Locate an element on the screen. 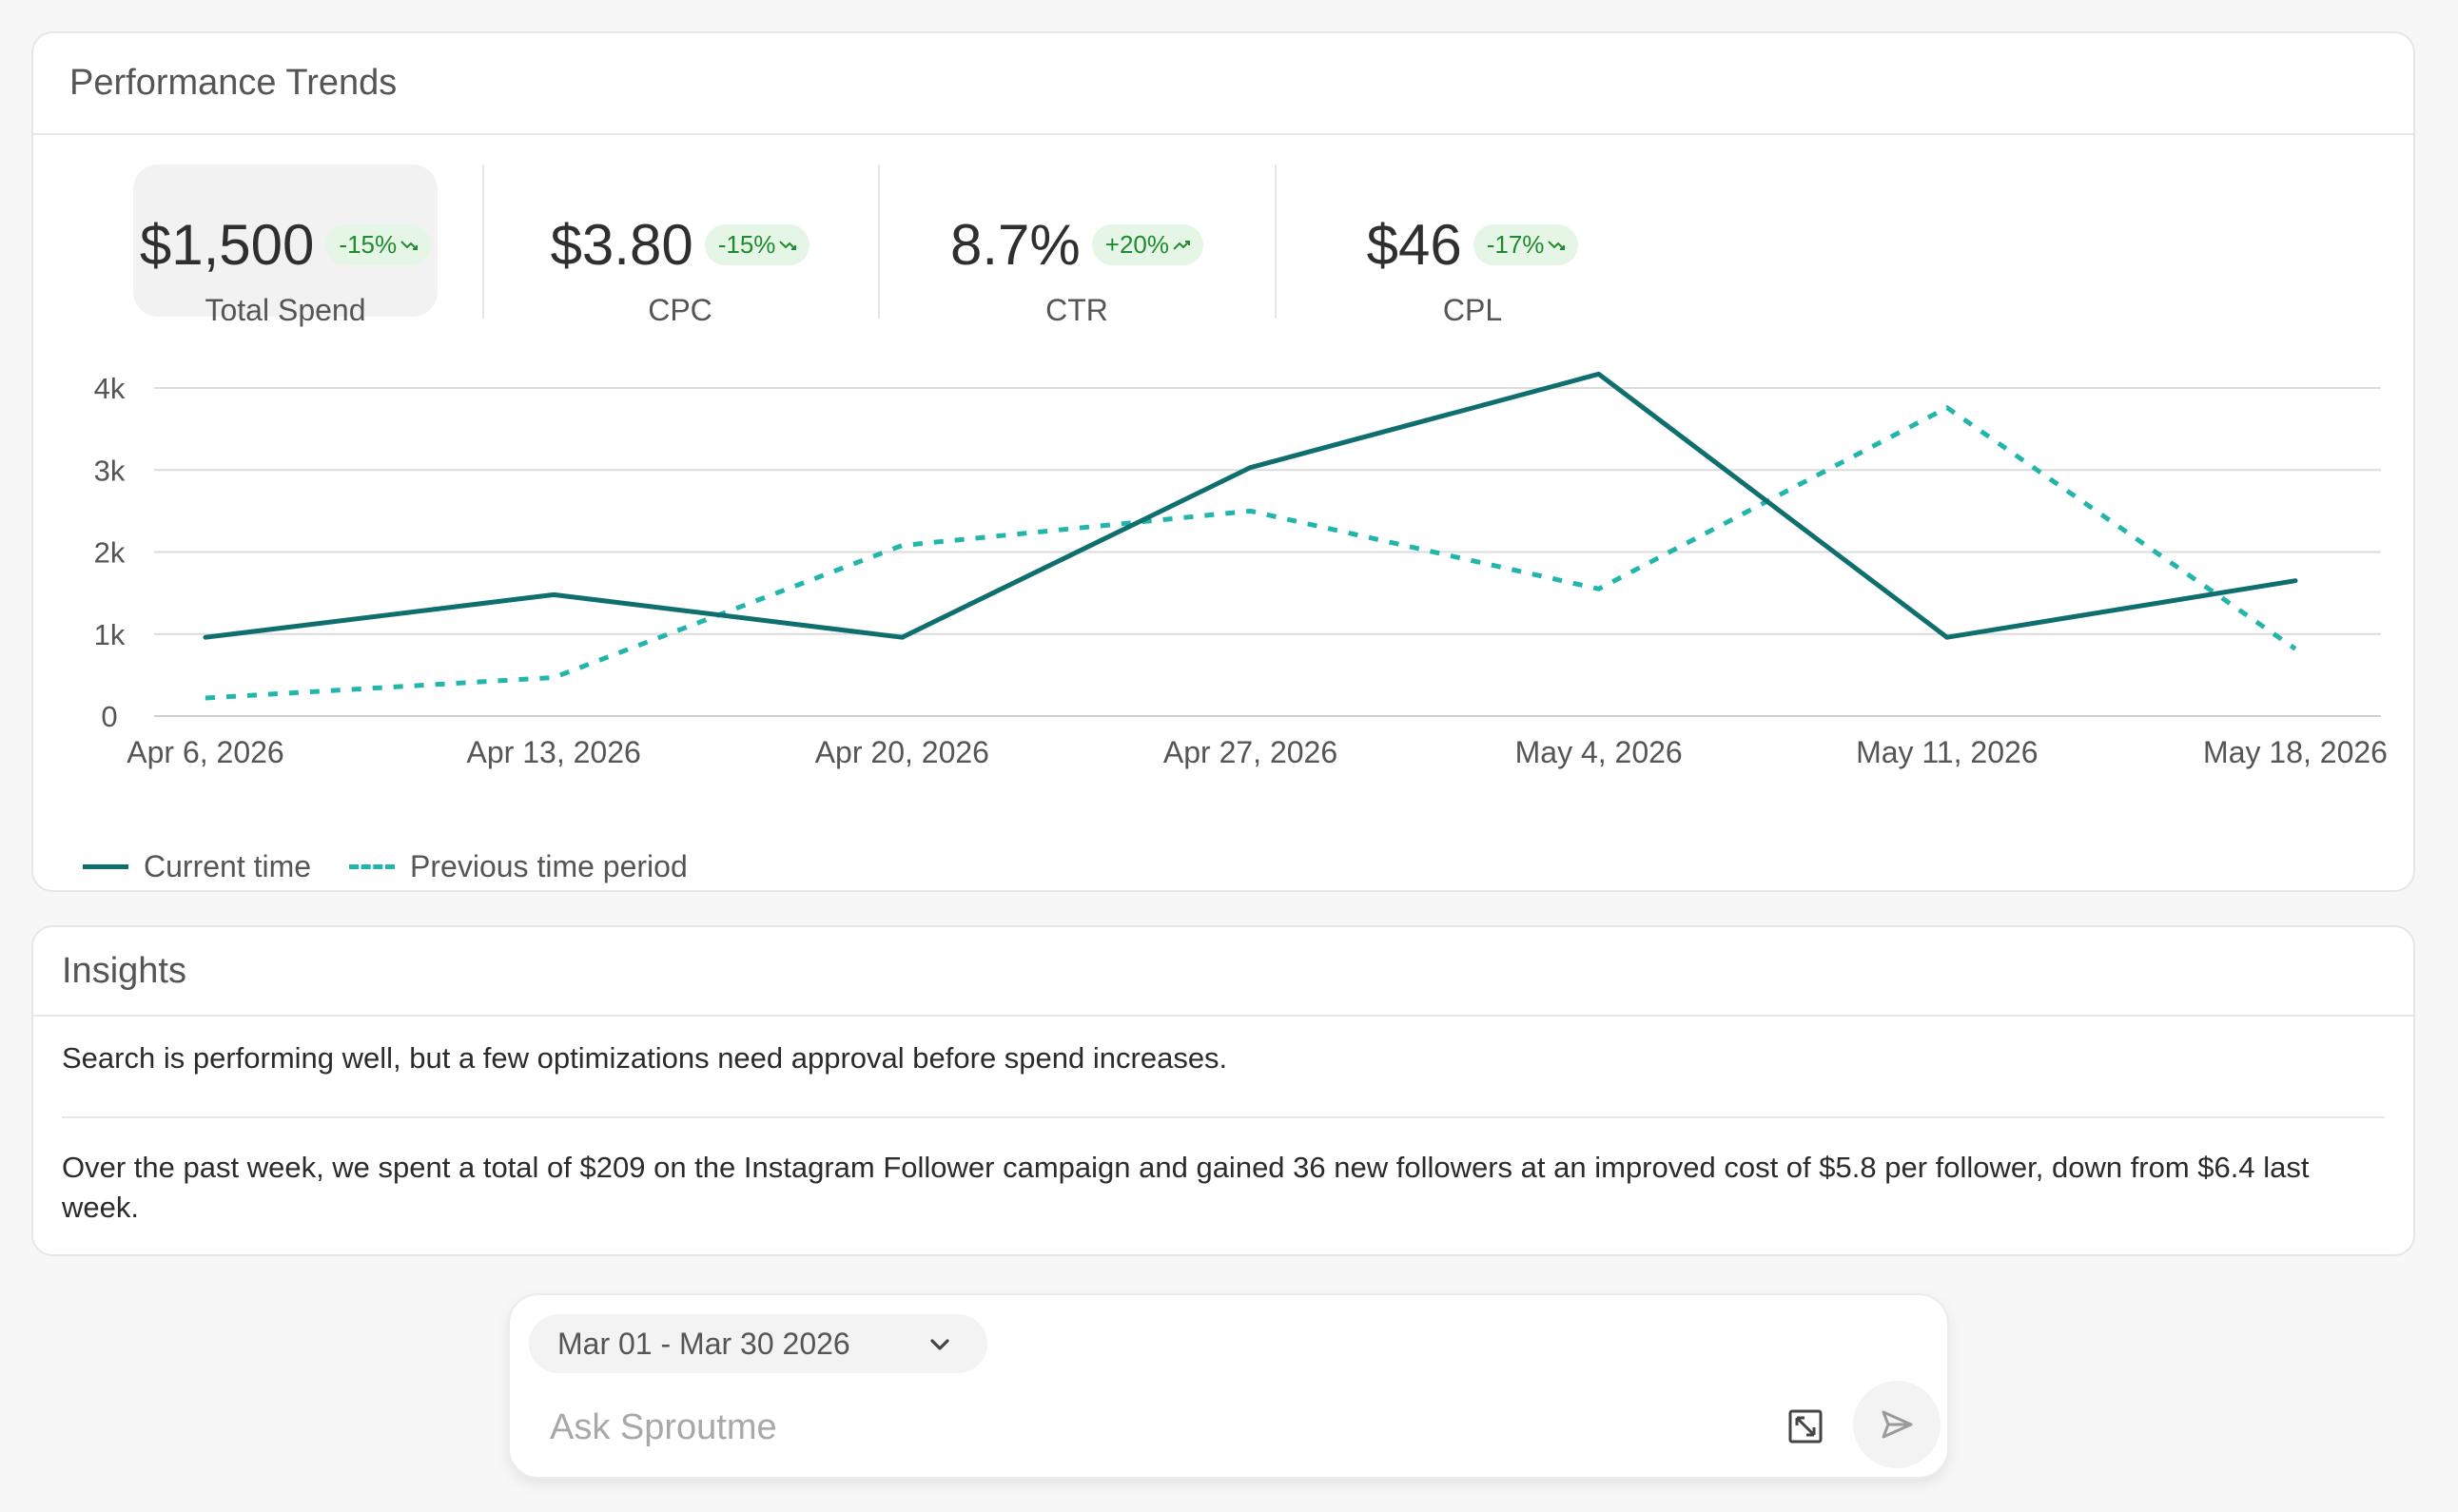 The width and height of the screenshot is (2458, 1512). kpi-label: CTR is located at coordinates (1076, 310).